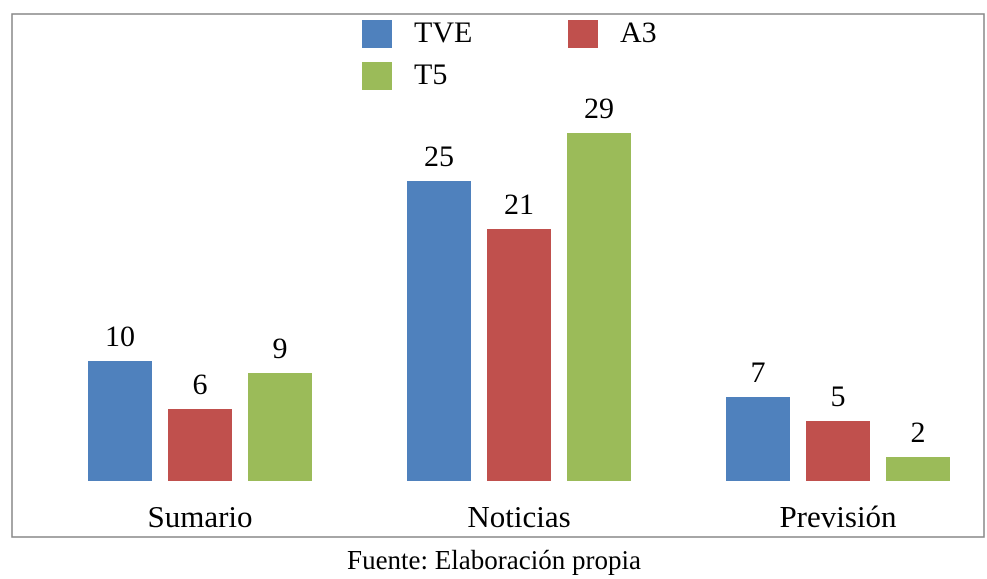  What do you see at coordinates (199, 516) in the screenshot?
I see `x-tick-label: Sumario` at bounding box center [199, 516].